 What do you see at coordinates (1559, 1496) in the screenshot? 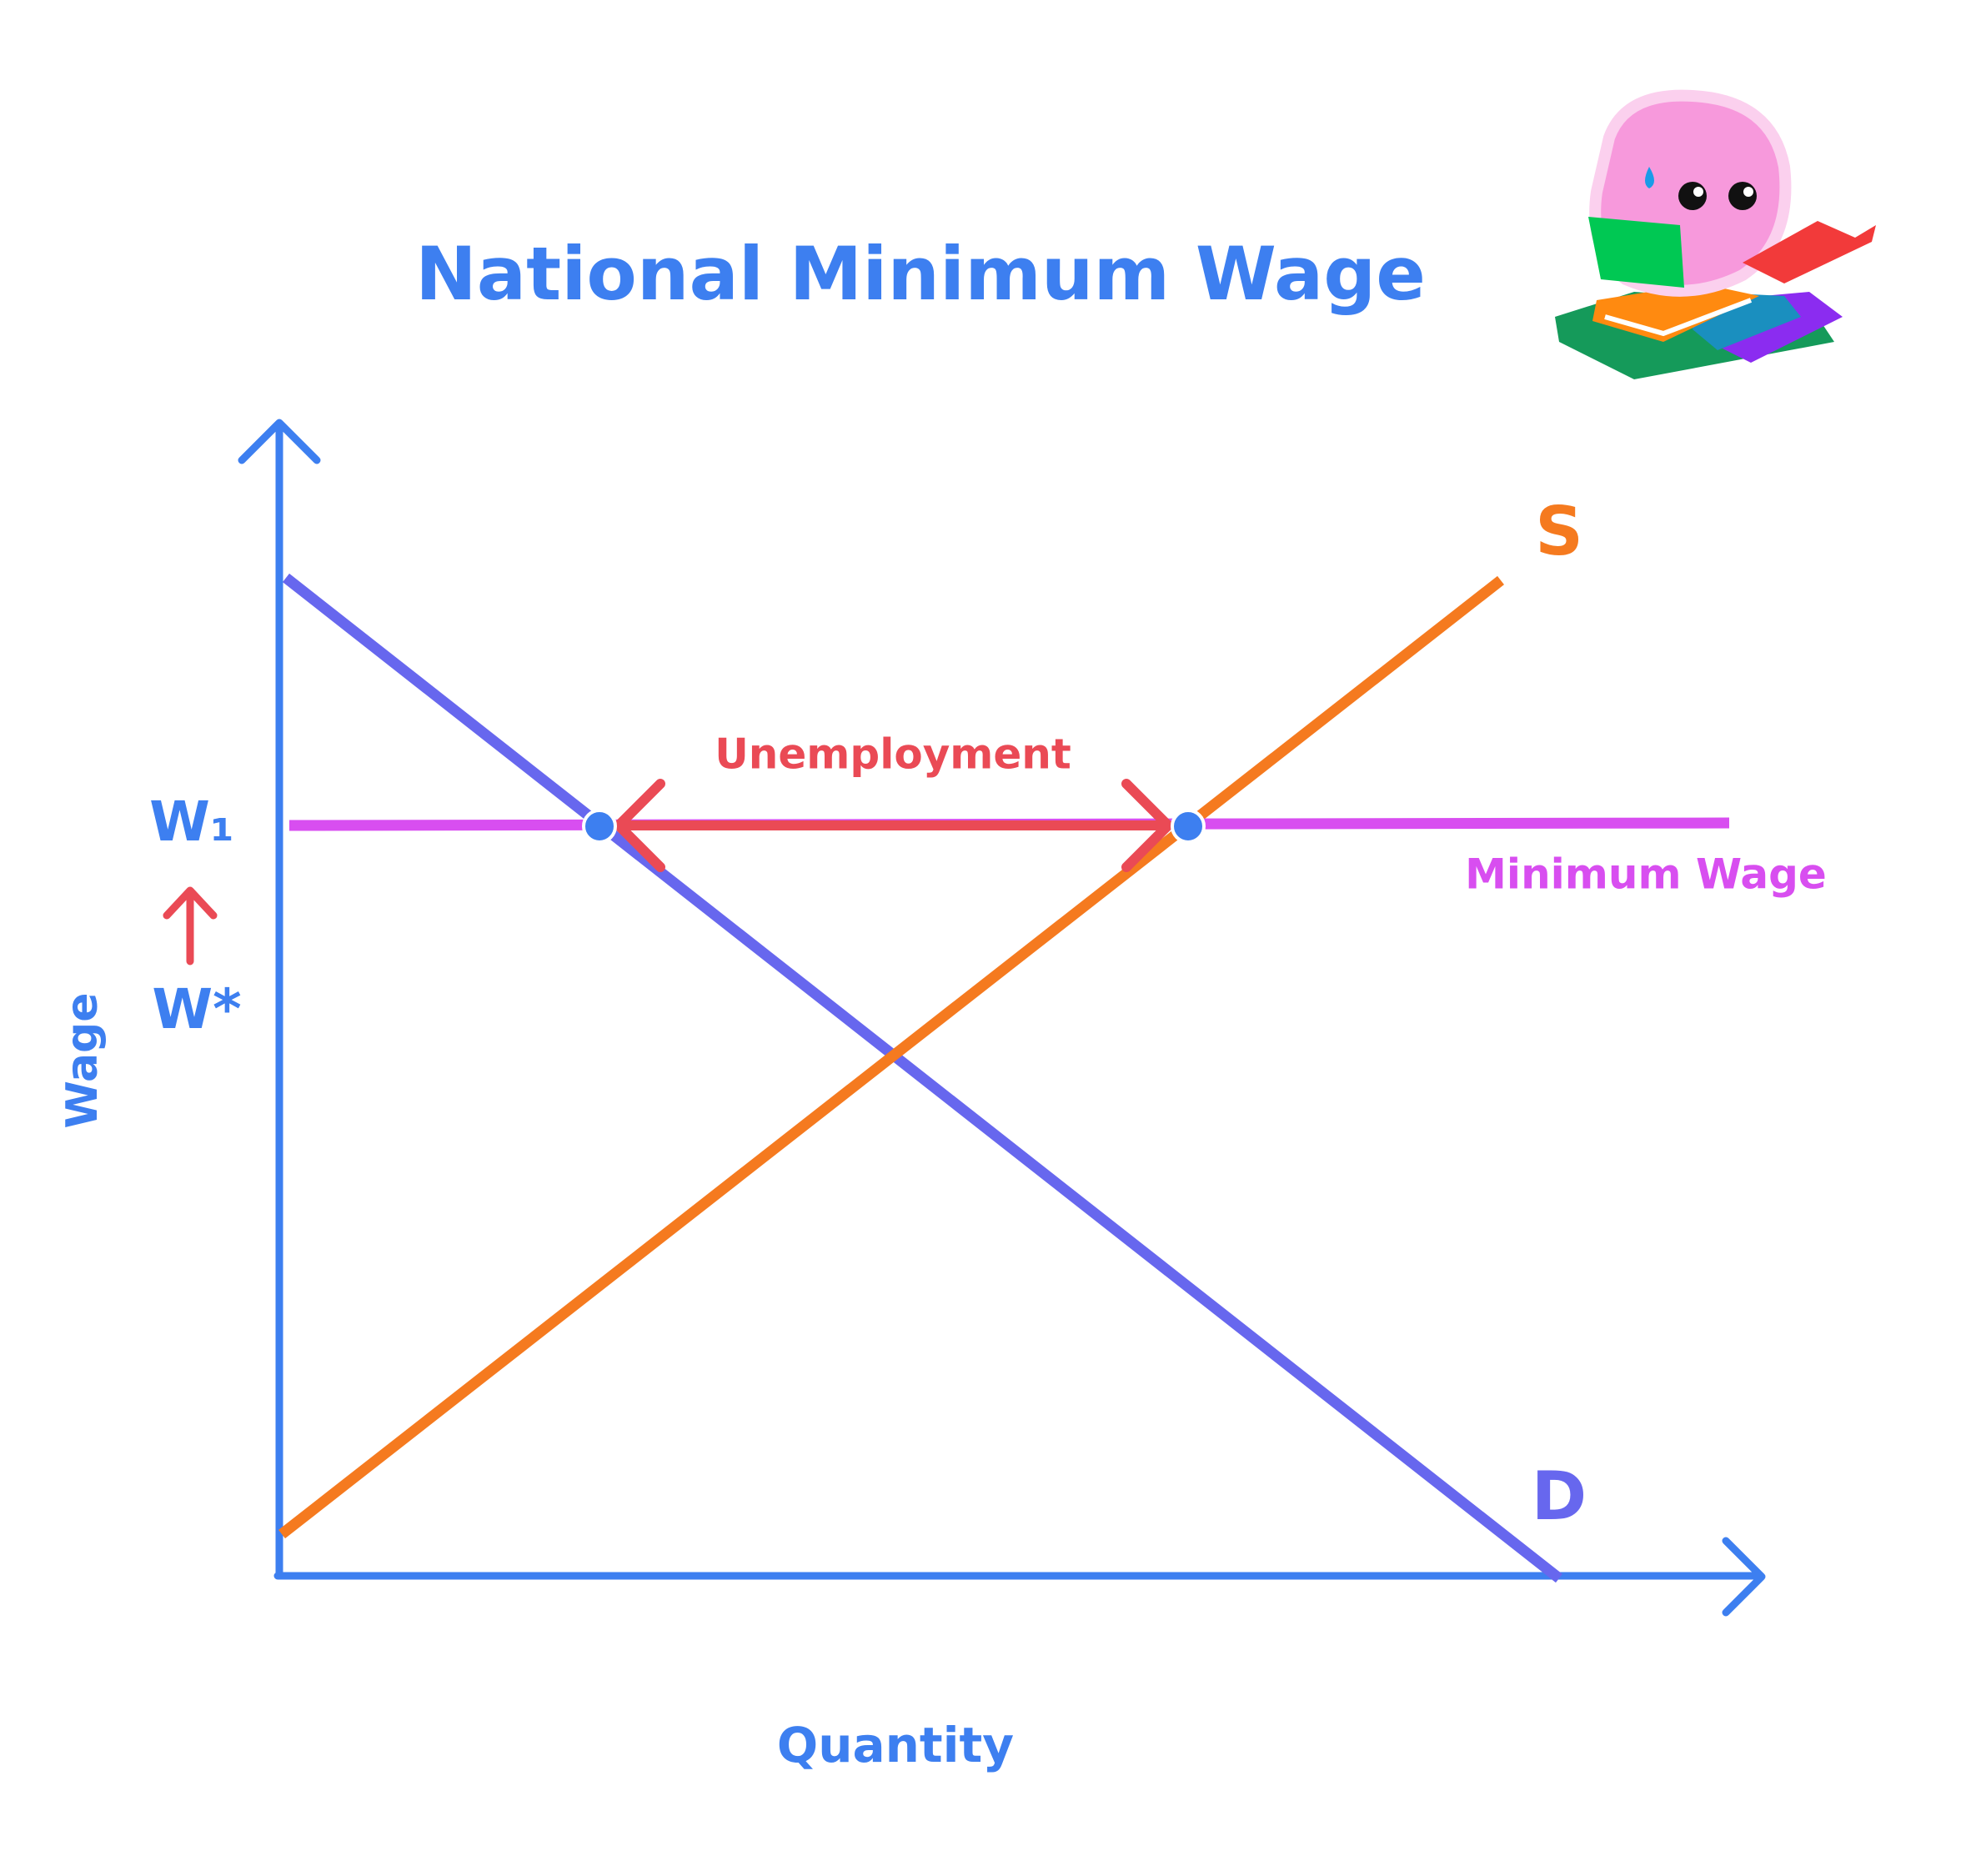
I see `demand-label: D` at bounding box center [1559, 1496].